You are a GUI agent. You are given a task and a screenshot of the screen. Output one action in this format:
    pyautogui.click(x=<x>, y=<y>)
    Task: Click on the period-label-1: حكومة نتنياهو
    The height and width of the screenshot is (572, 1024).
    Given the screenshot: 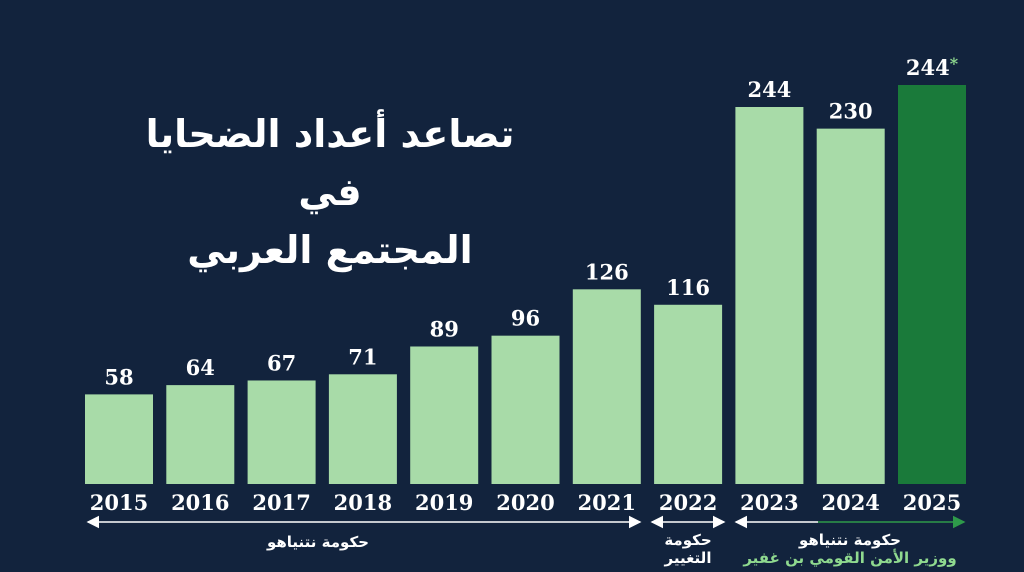 What is the action you would take?
    pyautogui.click(x=317, y=542)
    